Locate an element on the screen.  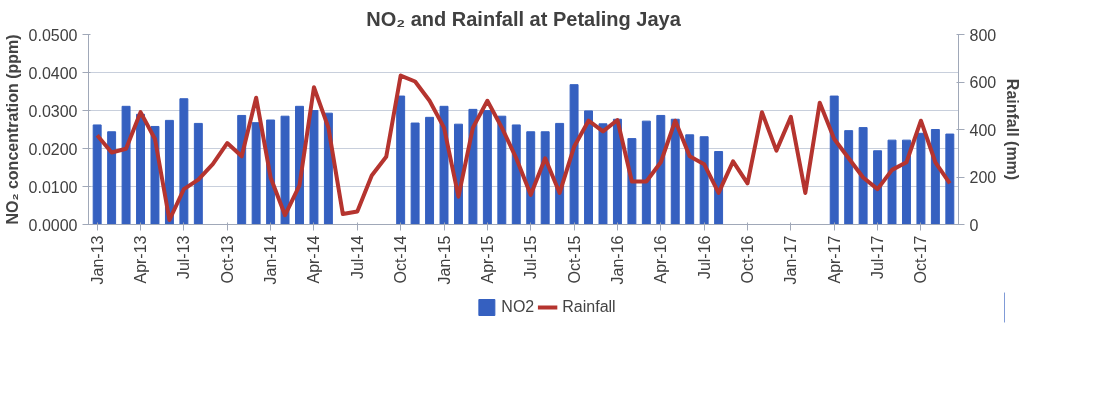
x-tick-label: Oct-17 is located at coordinates (921, 259).